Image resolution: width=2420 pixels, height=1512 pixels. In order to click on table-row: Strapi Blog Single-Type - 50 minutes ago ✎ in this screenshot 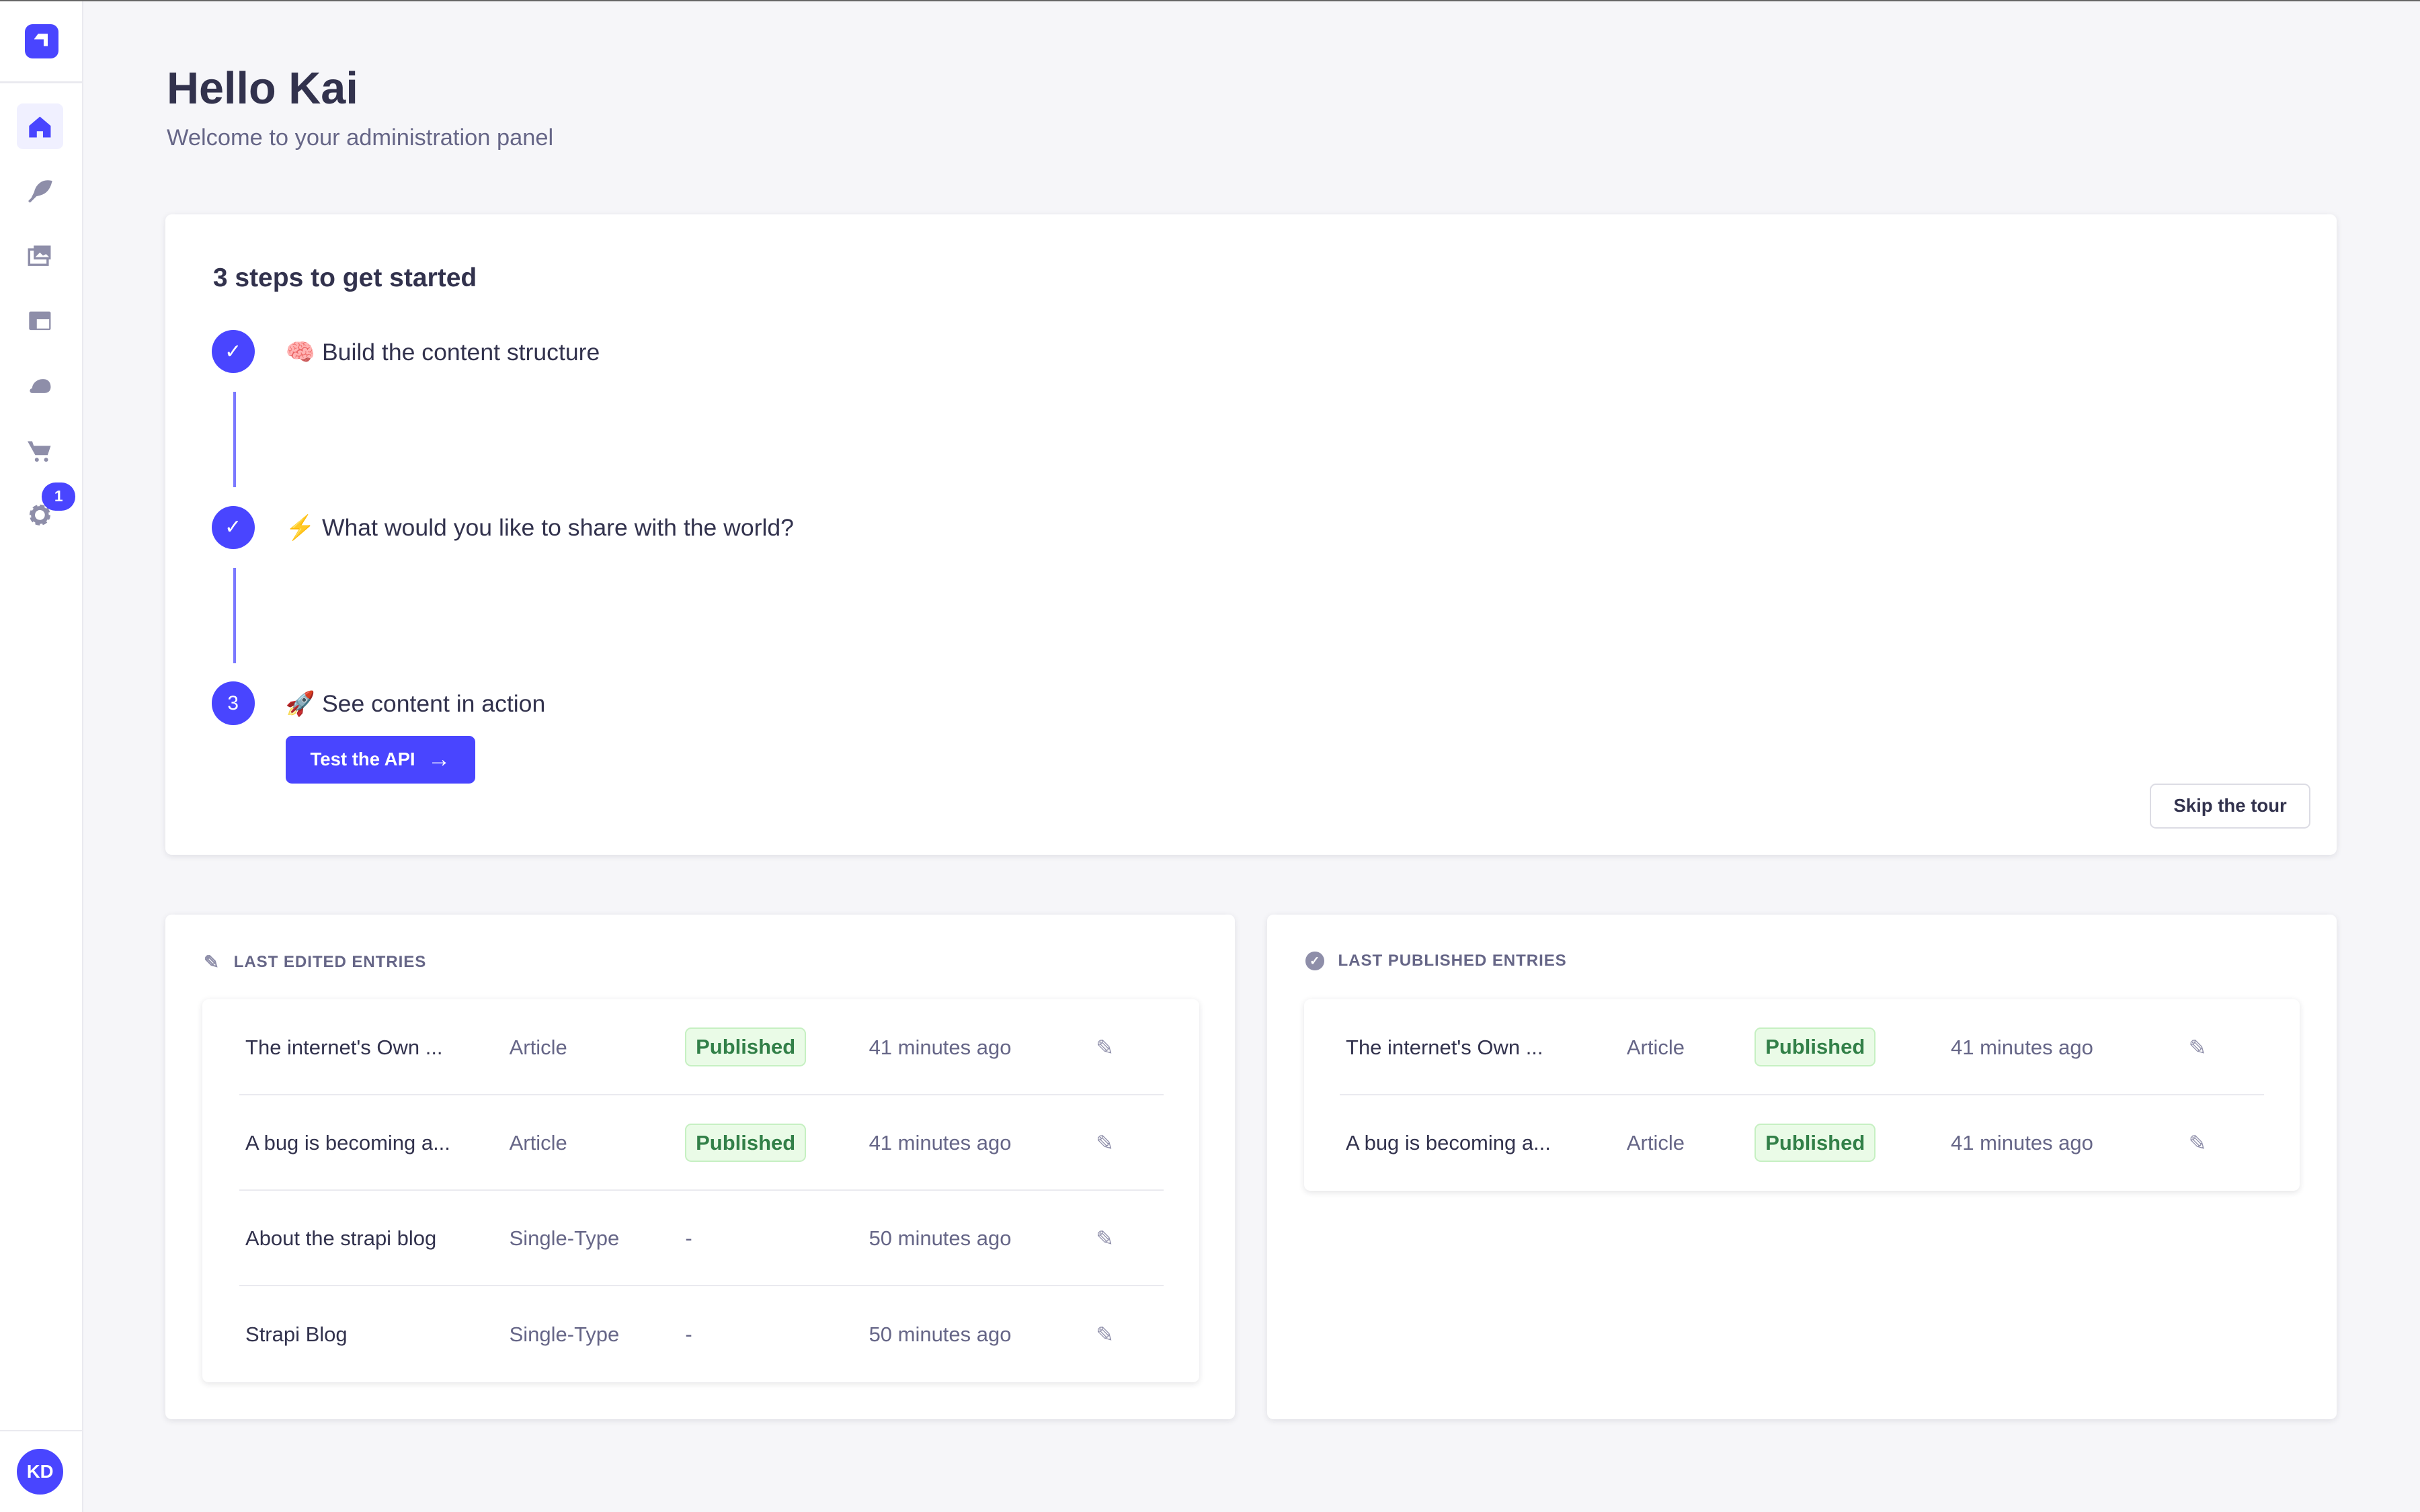, I will do `click(700, 1334)`.